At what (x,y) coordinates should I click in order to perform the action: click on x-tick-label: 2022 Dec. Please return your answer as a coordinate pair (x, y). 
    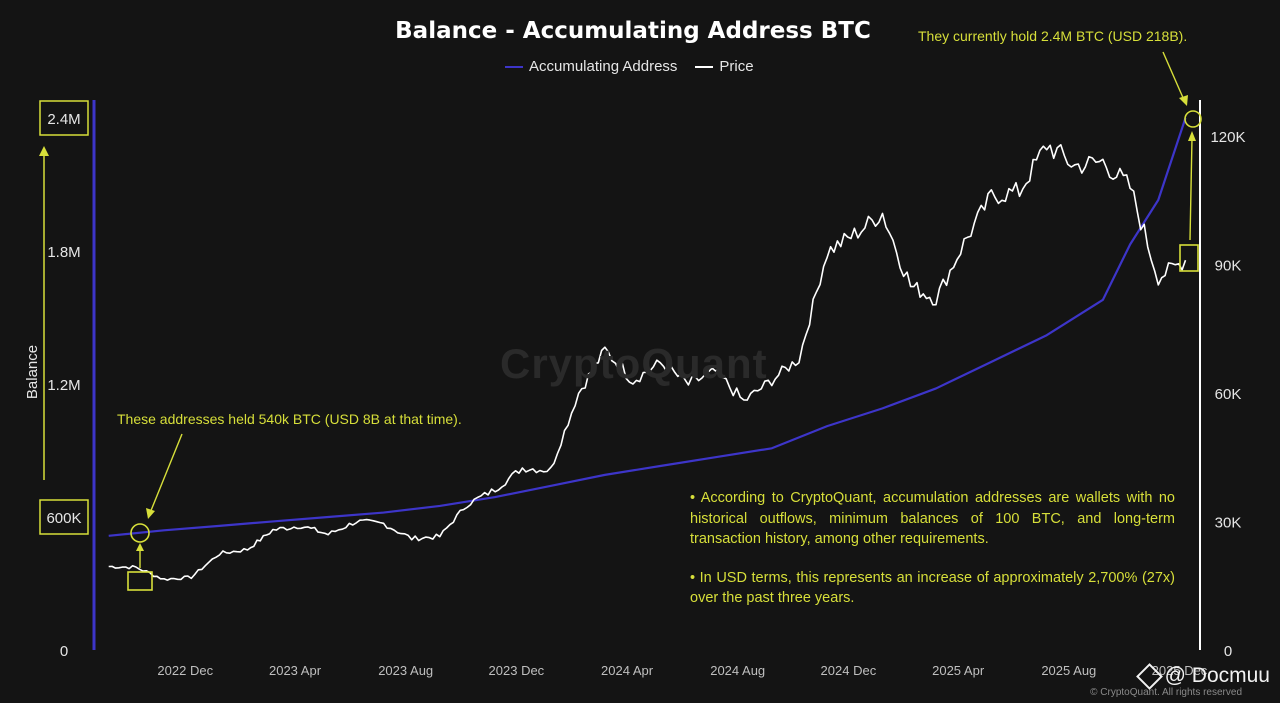
    Looking at the image, I should click on (185, 670).